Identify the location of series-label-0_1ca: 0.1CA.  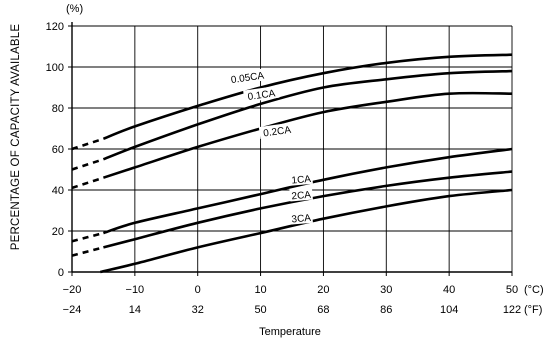
(261, 95).